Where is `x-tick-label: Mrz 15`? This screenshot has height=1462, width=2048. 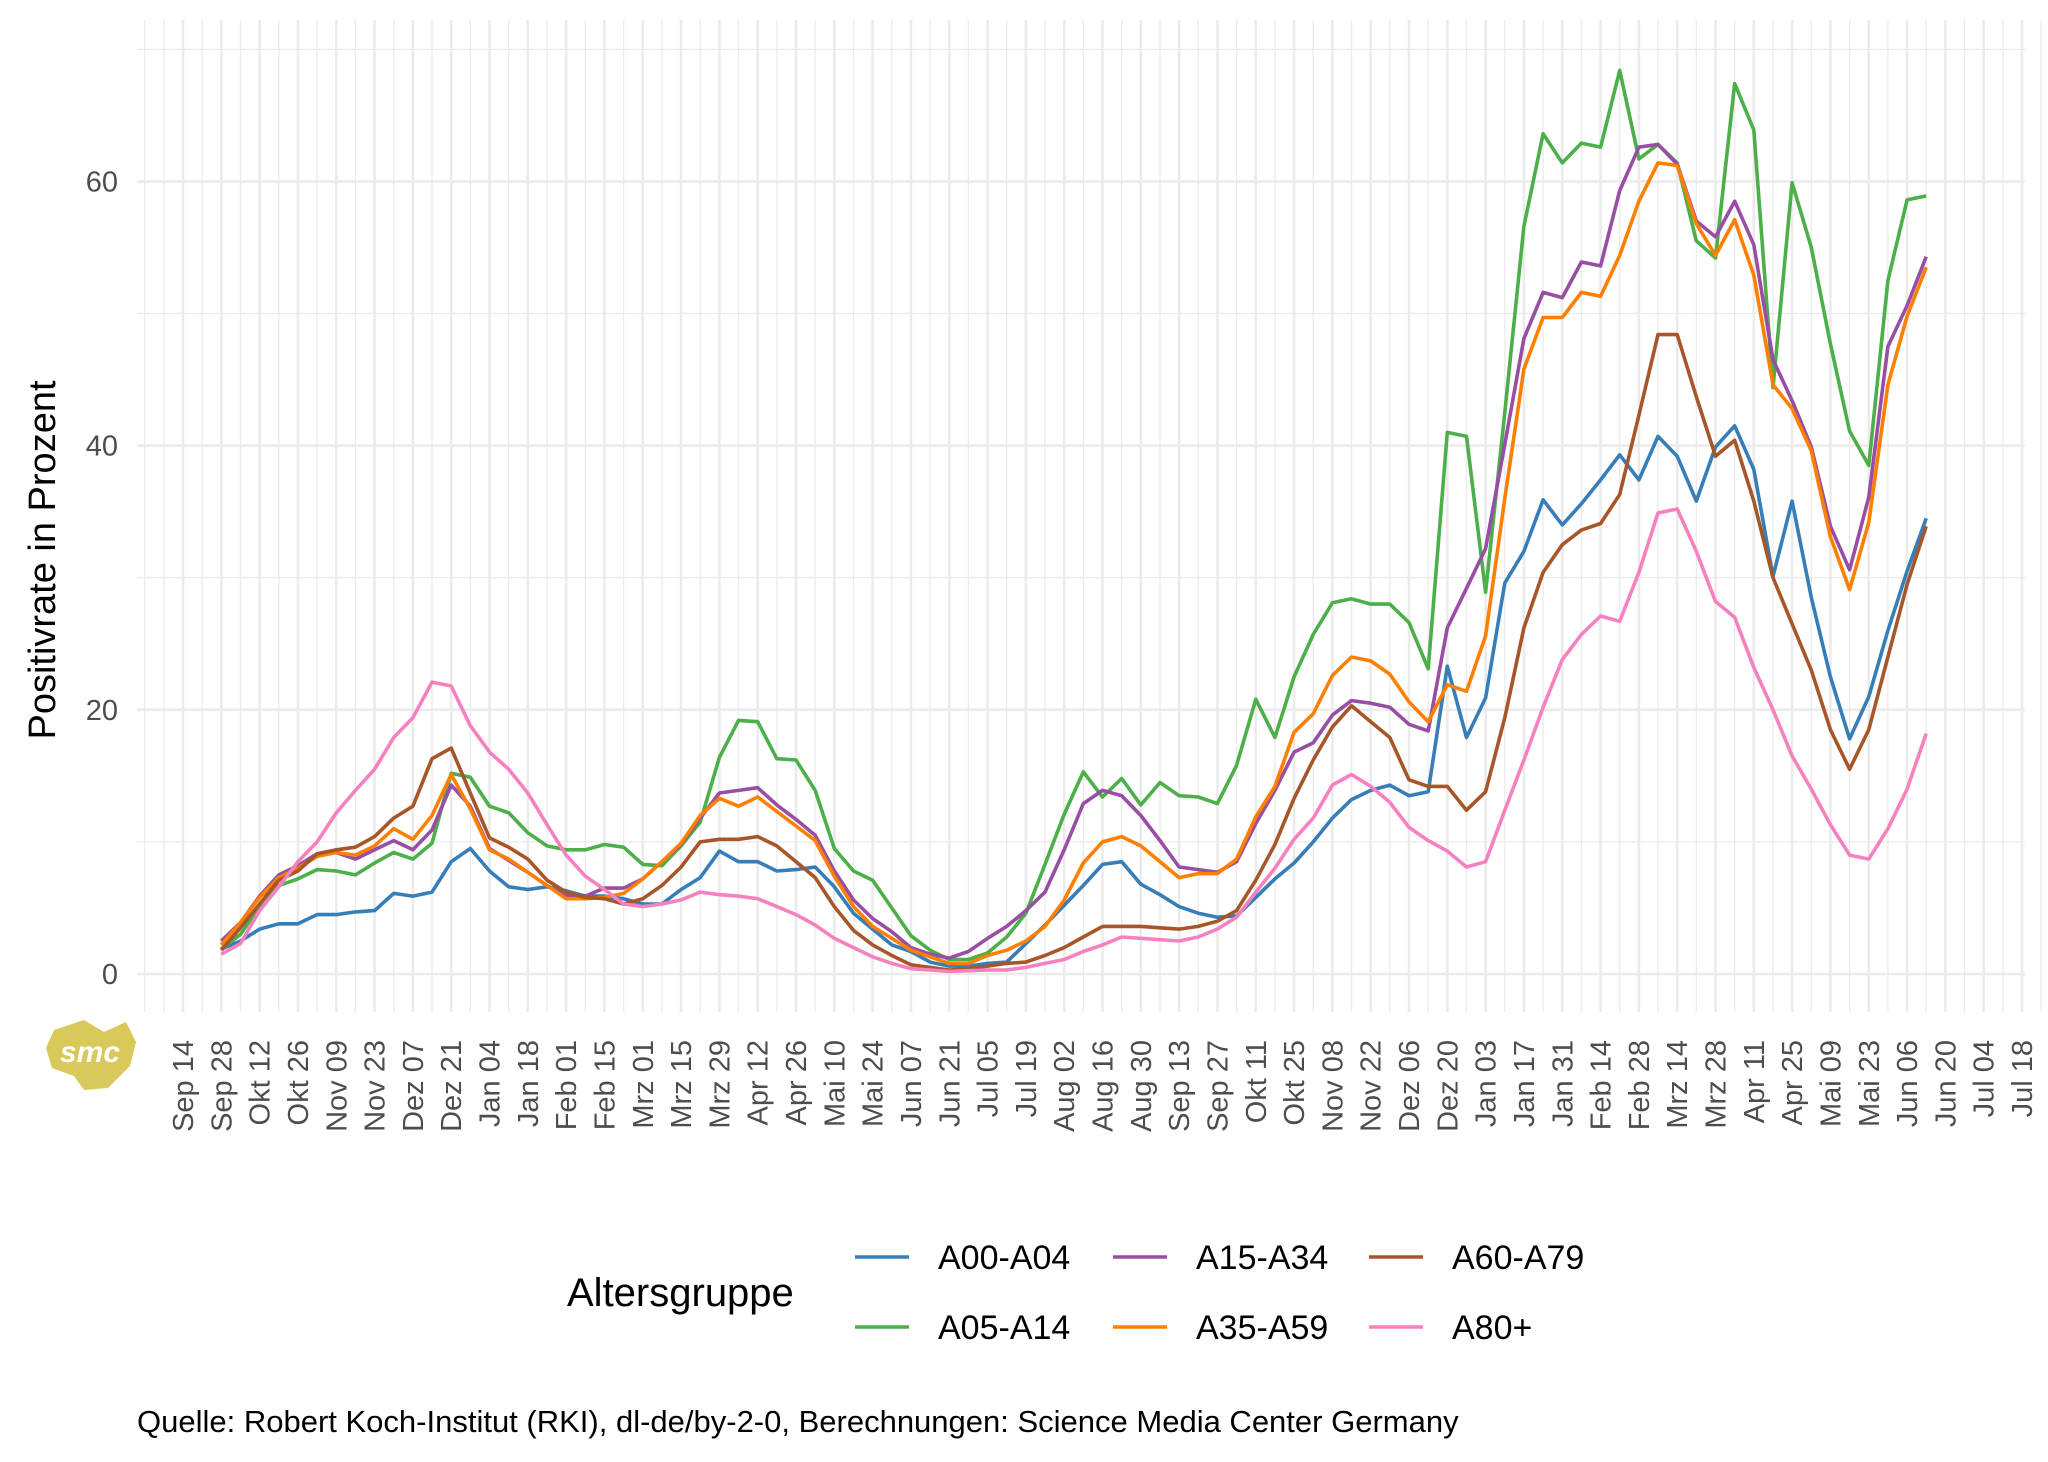 x-tick-label: Mrz 15 is located at coordinates (682, 1084).